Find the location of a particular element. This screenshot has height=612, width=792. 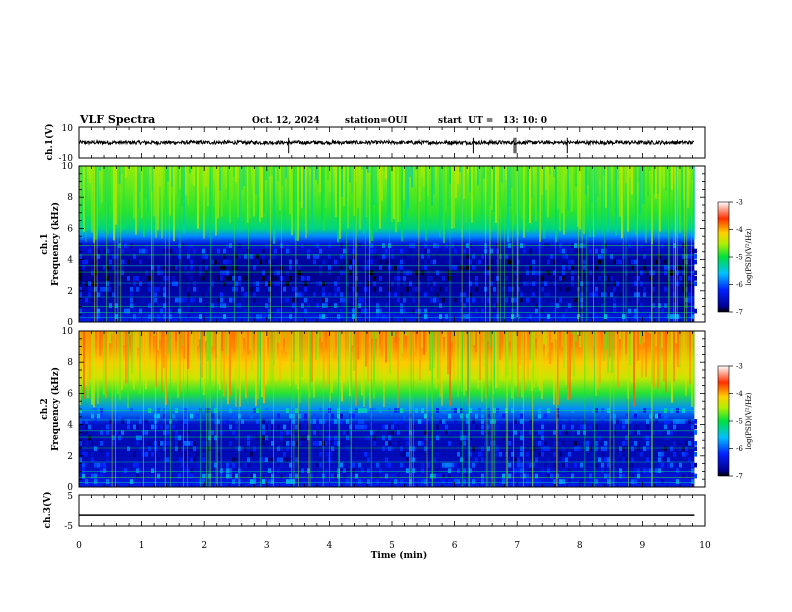

ch1-ytick-top: 10 is located at coordinates (68, 129).